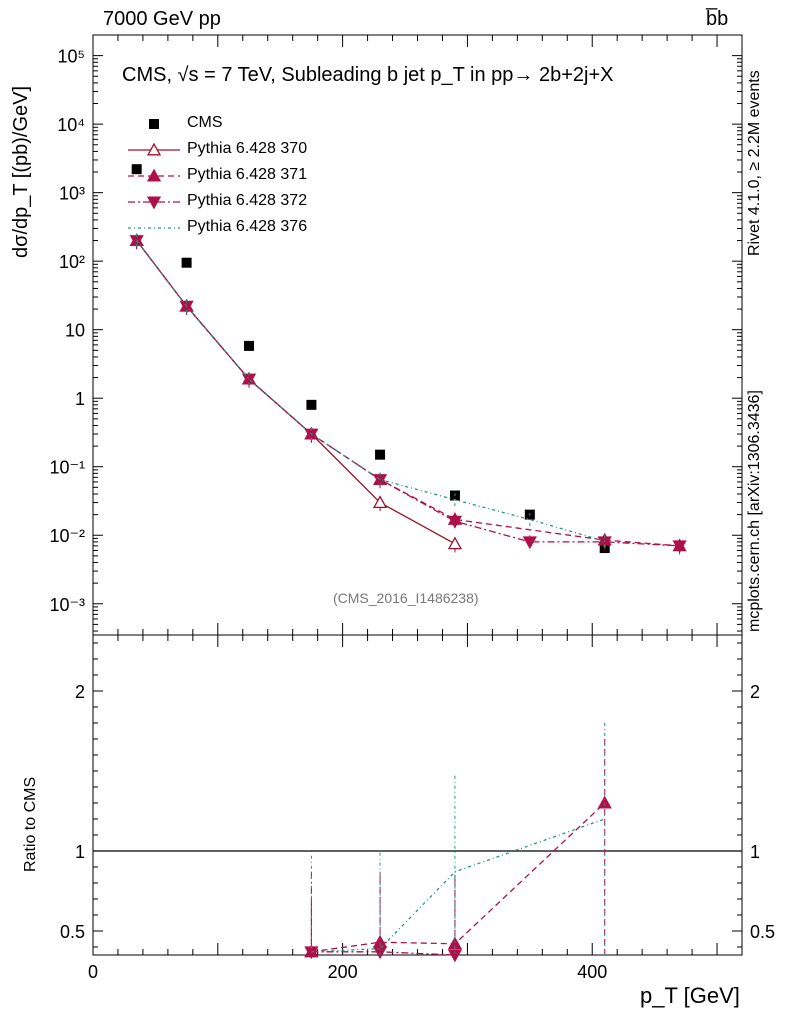 The width and height of the screenshot is (786, 1024). What do you see at coordinates (71, 125) in the screenshot?
I see `y-tick-label-main: 10⁴` at bounding box center [71, 125].